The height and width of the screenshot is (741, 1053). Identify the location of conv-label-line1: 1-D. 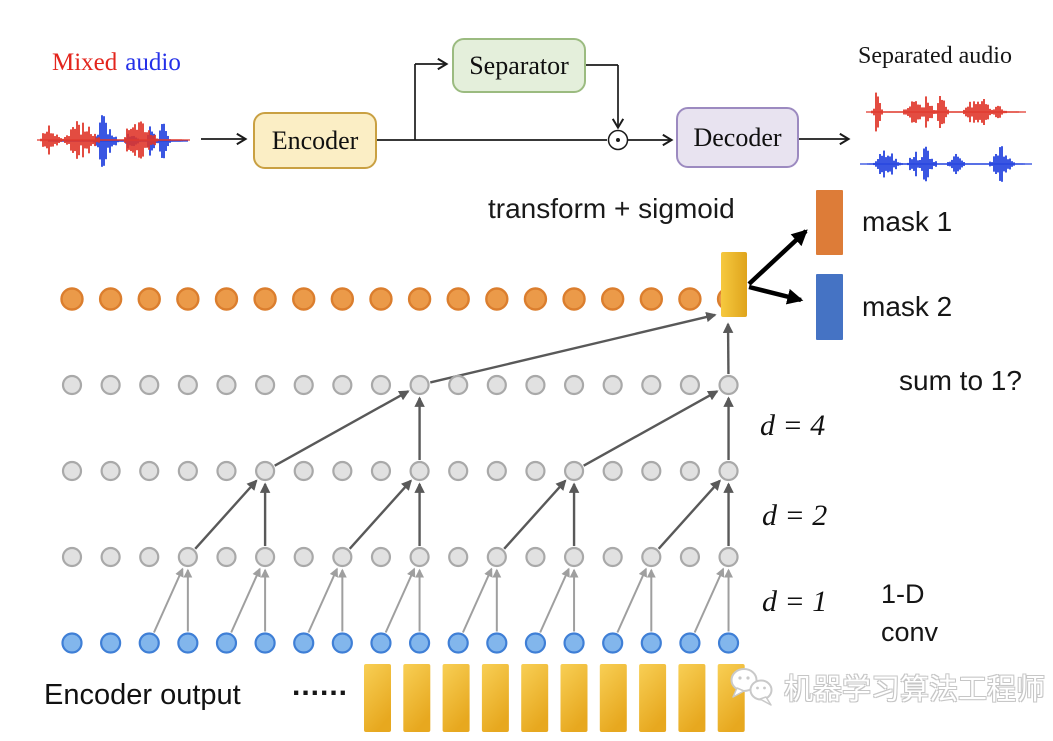
(903, 594).